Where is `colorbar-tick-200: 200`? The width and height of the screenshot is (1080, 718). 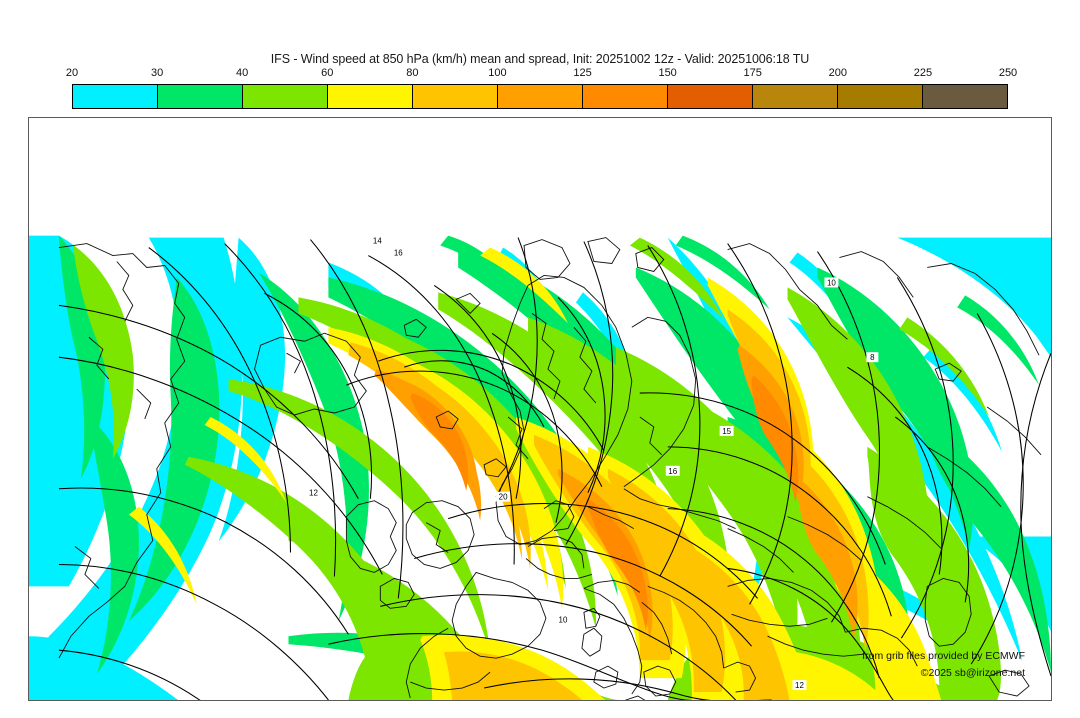 colorbar-tick-200: 200 is located at coordinates (837, 73).